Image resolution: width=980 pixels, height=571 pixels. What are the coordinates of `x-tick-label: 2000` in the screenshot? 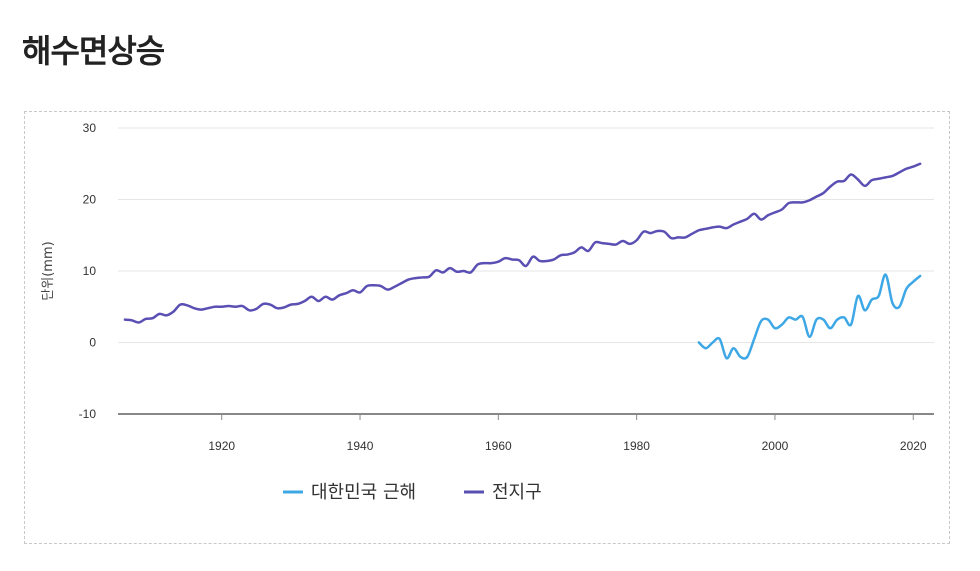 It's located at (775, 446).